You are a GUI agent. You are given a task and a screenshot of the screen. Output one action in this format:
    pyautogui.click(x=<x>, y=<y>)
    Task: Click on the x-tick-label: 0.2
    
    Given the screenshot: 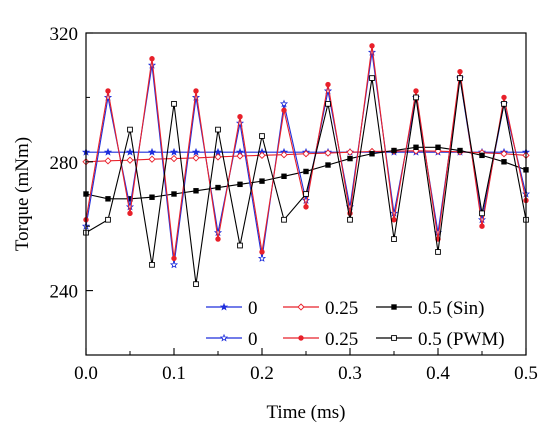 What is the action you would take?
    pyautogui.click(x=262, y=373)
    